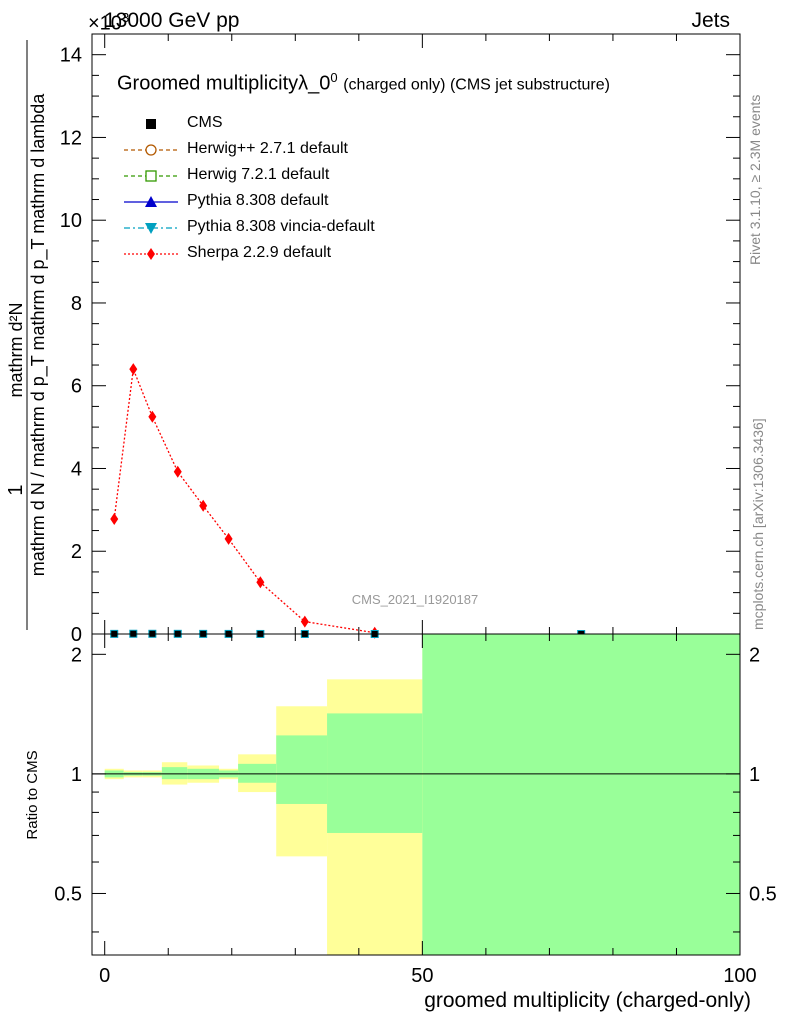 The image size is (786, 1024). Describe the element at coordinates (258, 174) in the screenshot. I see `legend-label-herwig7: Herwig 7.2.1 default` at that location.